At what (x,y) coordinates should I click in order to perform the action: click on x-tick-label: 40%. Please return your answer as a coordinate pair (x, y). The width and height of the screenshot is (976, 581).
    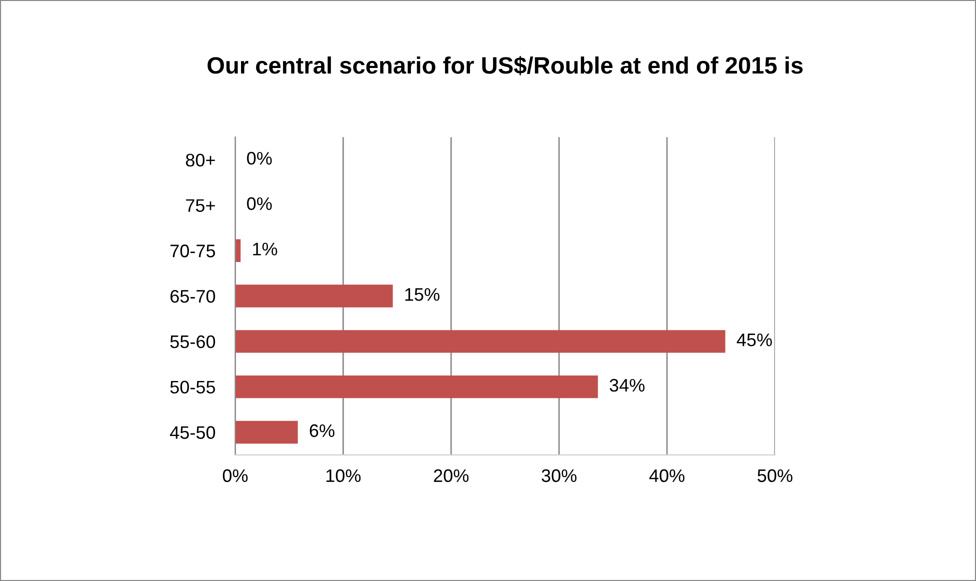
    Looking at the image, I should click on (666, 475).